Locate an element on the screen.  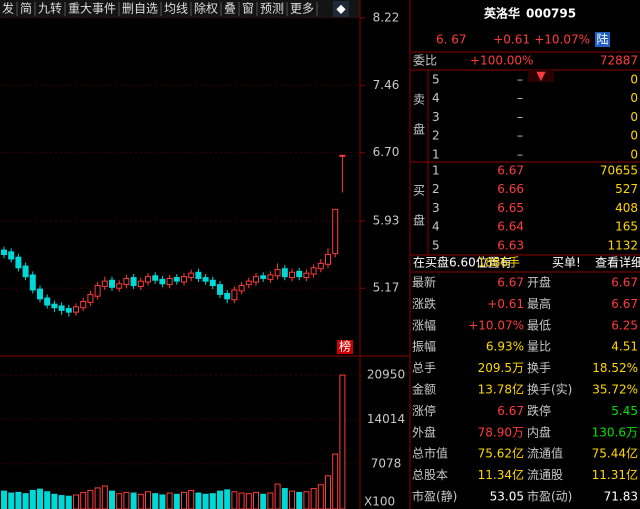
stat-value: 209.5万 is located at coordinates (501, 368).